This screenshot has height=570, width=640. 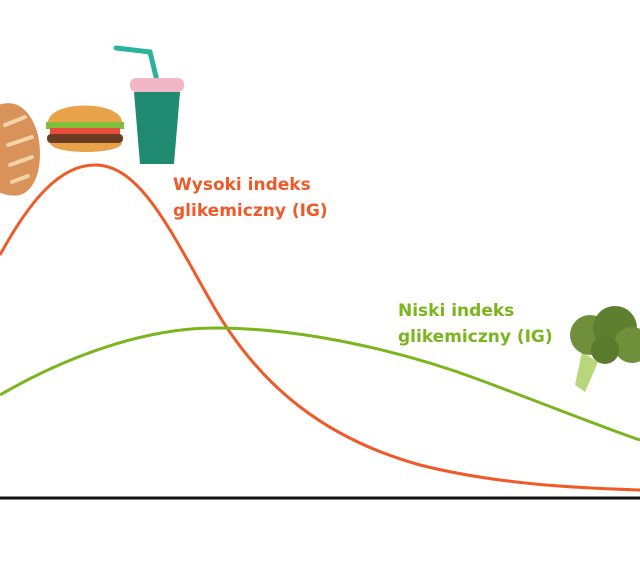 What do you see at coordinates (250, 211) in the screenshot?
I see `high-gi-label: glikemiczny (IG)` at bounding box center [250, 211].